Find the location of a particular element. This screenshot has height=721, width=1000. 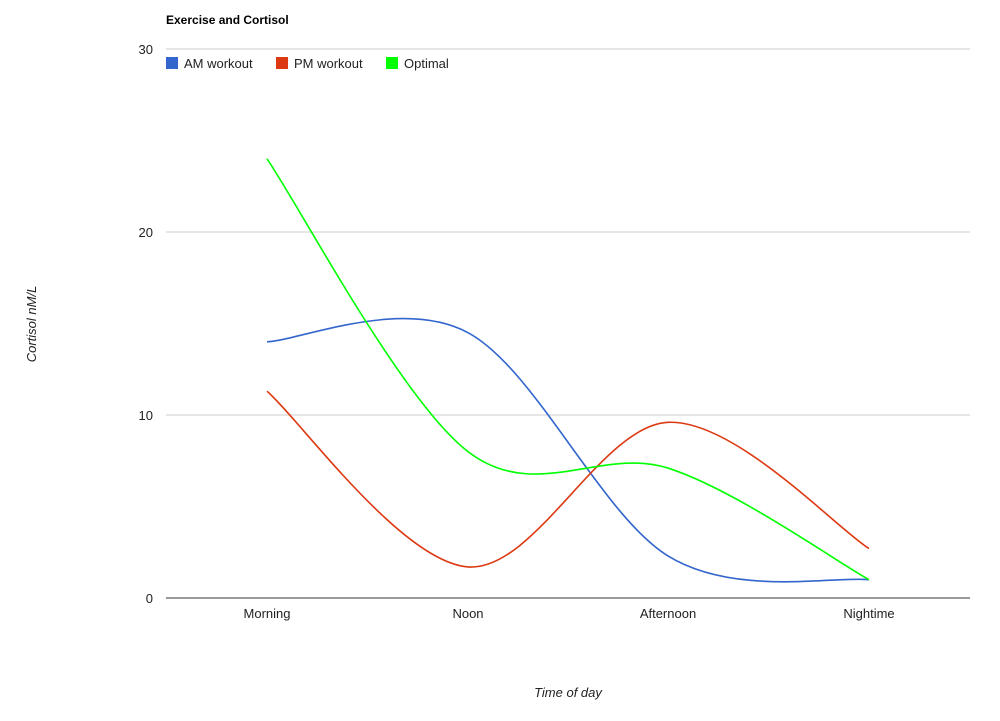

x-axis-ticks: Morning Noon Afternoon Nightime is located at coordinates (569, 613).